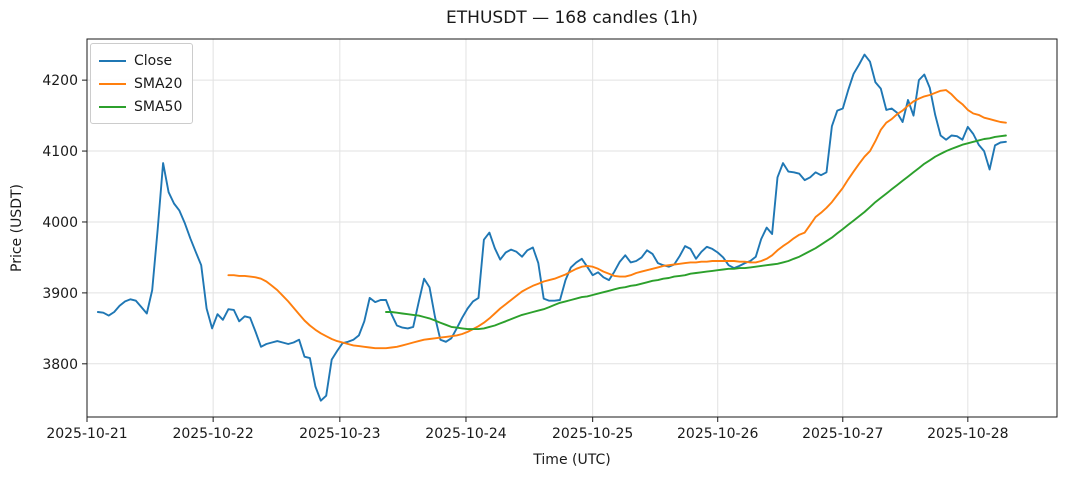  I want to click on x-tick-label: 2025-10-23, so click(339, 434).